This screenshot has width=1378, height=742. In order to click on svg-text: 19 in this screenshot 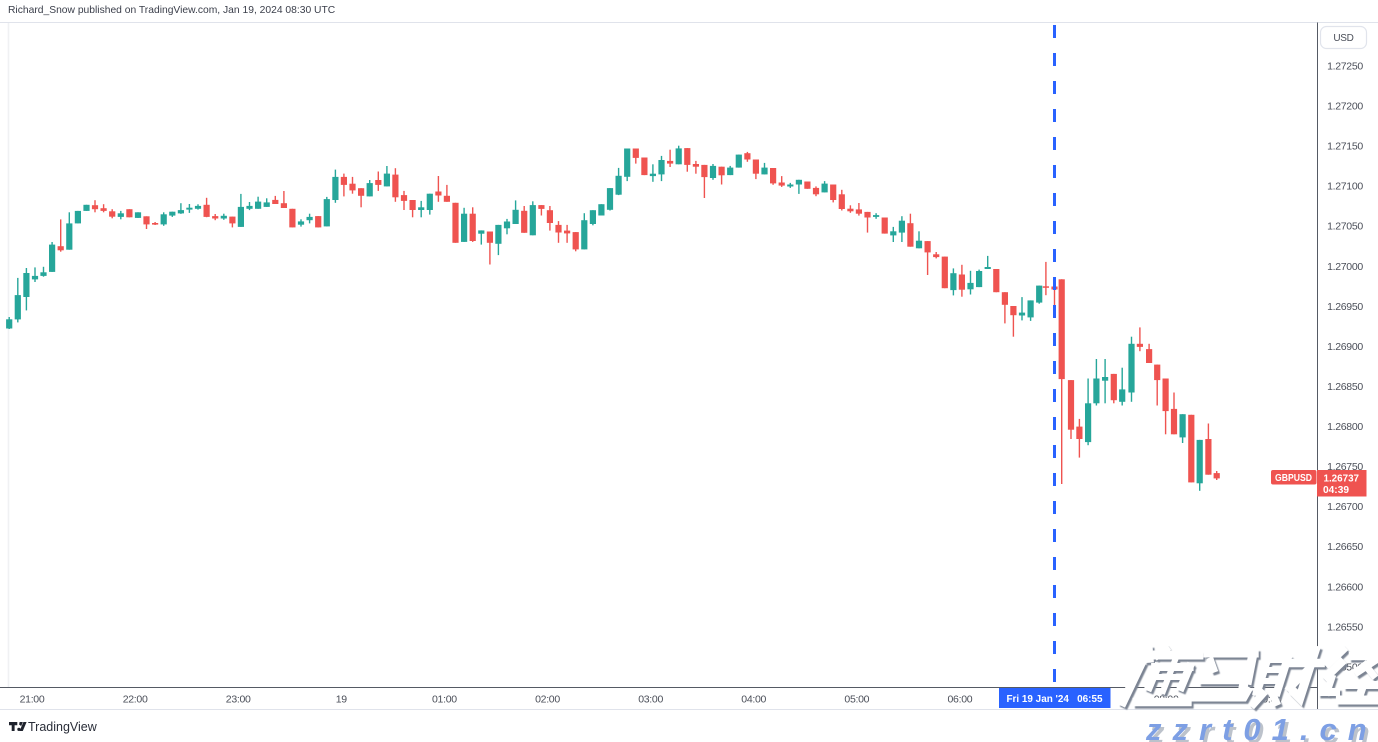, I will do `click(342, 700)`.